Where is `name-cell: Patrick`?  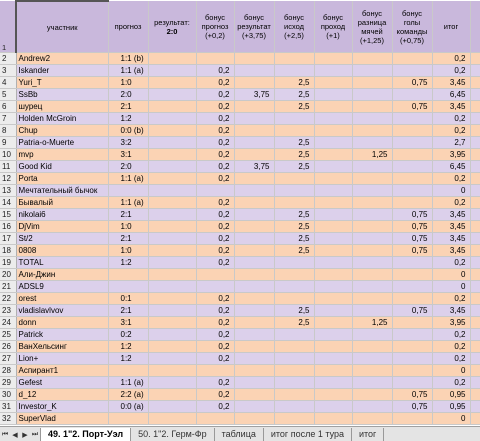
name-cell: Patrick is located at coordinates (62, 334).